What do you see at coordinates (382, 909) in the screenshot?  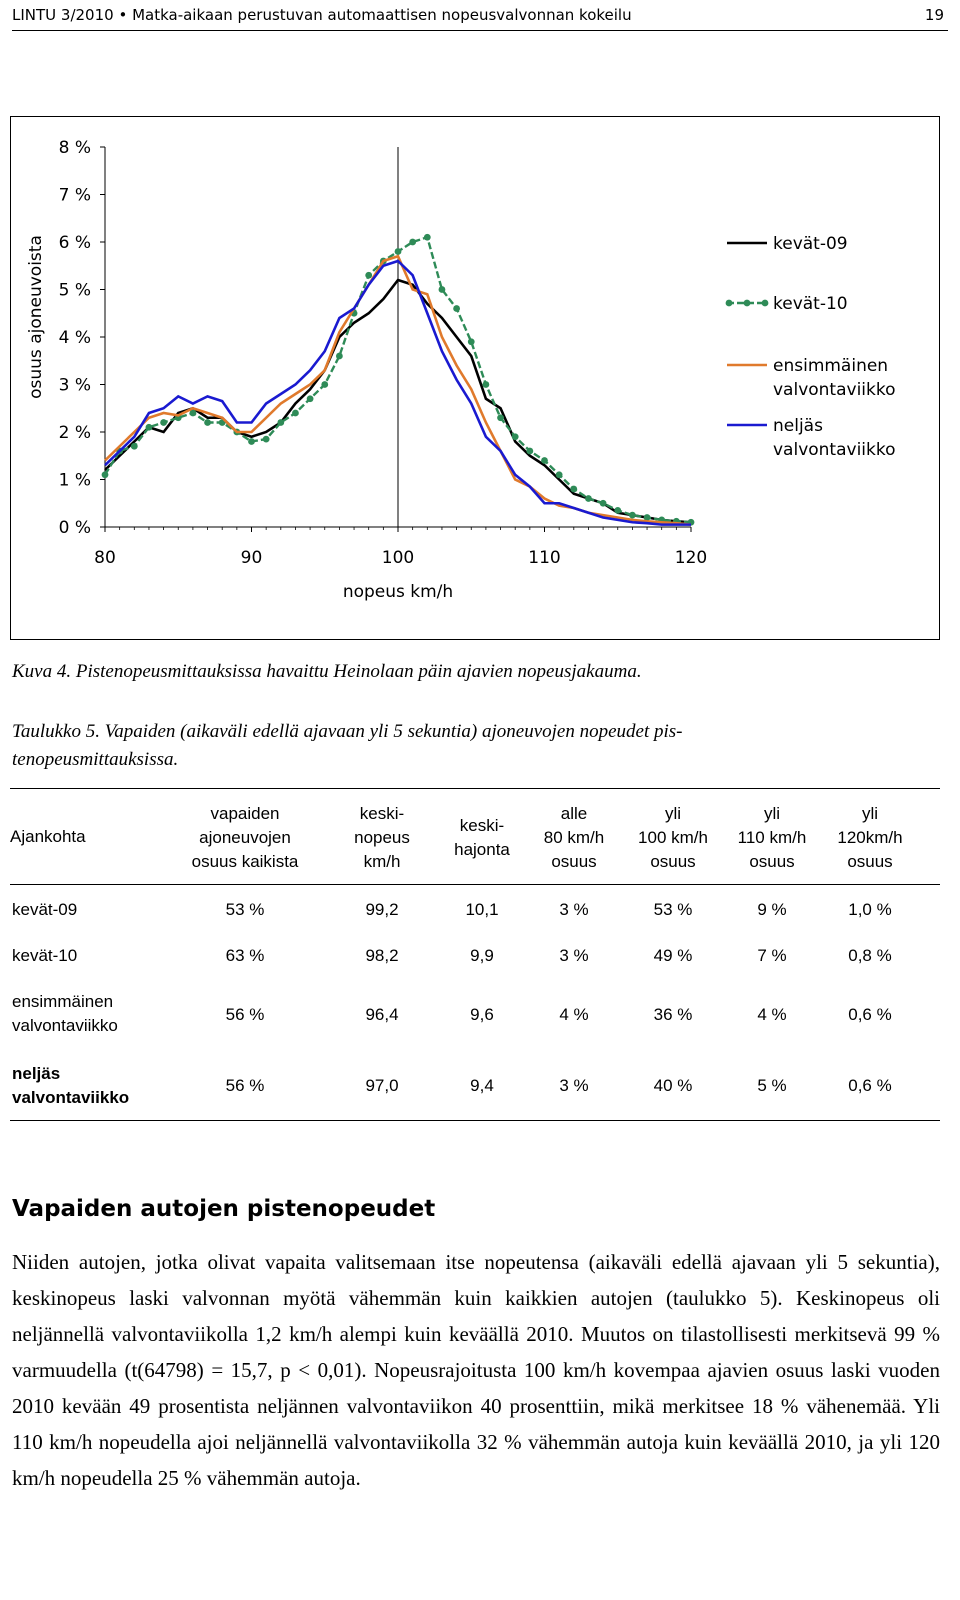 I see `table-cell: 99,2` at bounding box center [382, 909].